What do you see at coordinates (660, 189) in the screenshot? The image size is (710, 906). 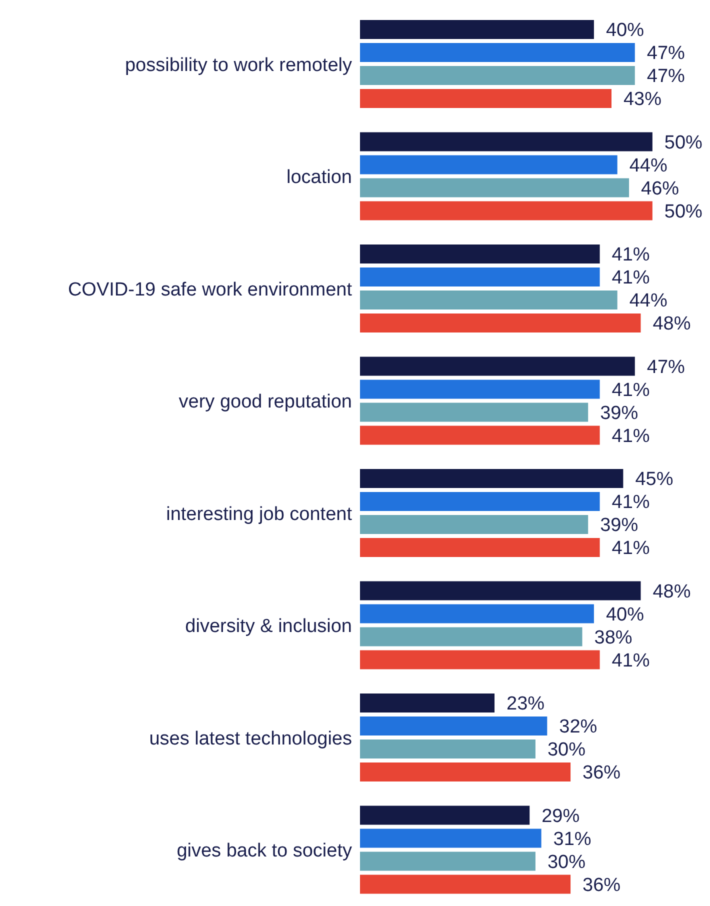 I see `data-label: 46%` at bounding box center [660, 189].